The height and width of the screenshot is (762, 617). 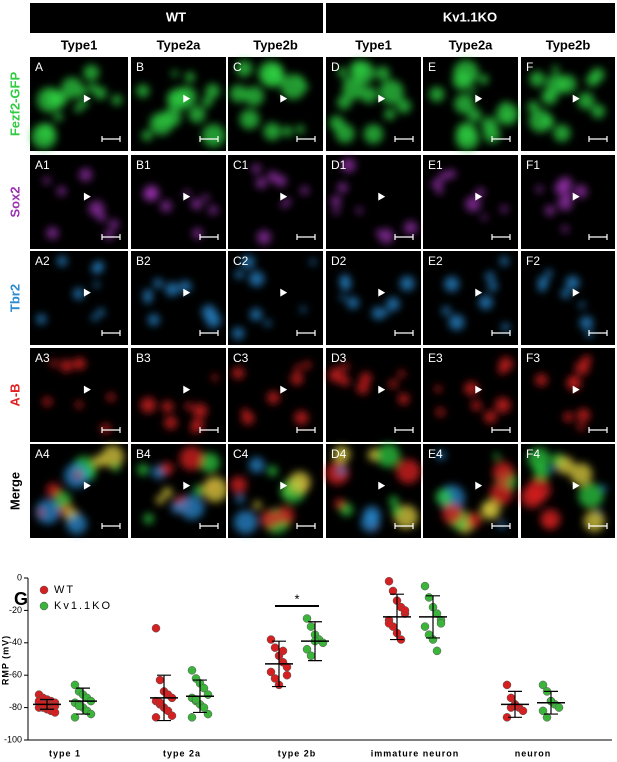 What do you see at coordinates (415, 753) in the screenshot?
I see `x-tick-label: immature neuron` at bounding box center [415, 753].